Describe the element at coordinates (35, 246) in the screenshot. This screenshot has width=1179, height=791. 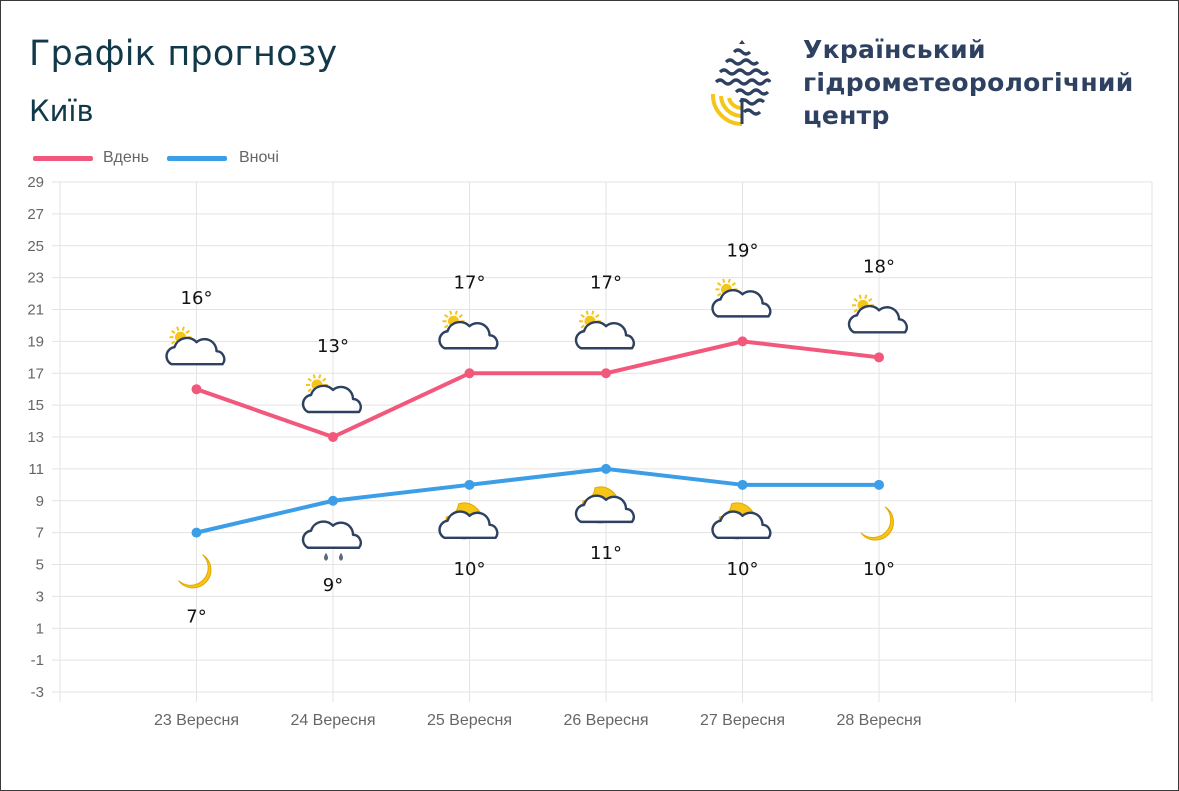
I see `y-tick-label: 25` at that location.